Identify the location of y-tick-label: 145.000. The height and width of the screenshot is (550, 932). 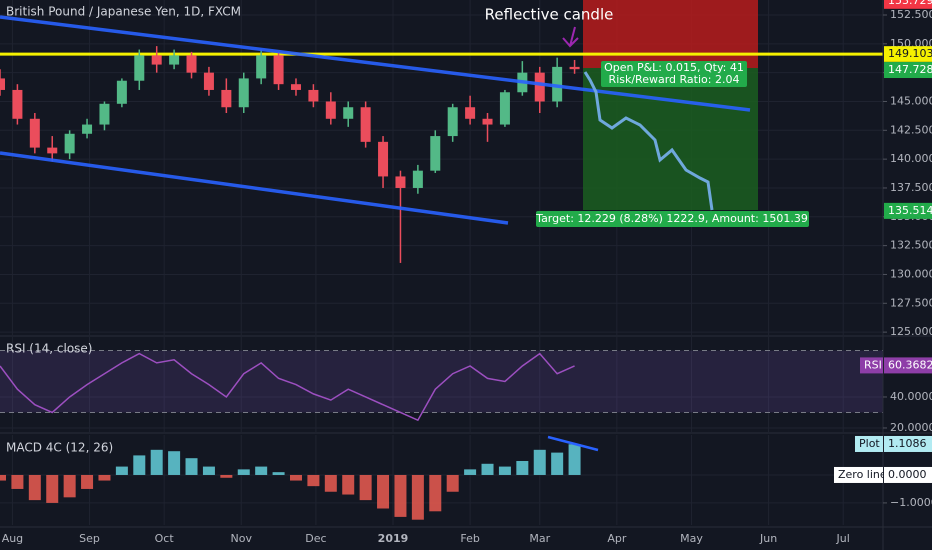
(911, 100).